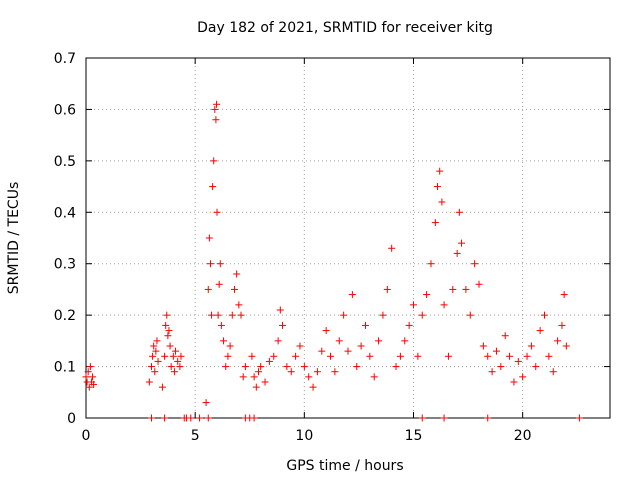 The image size is (640, 480). Describe the element at coordinates (65, 316) in the screenshot. I see `y-tick-label: 0.2` at that location.